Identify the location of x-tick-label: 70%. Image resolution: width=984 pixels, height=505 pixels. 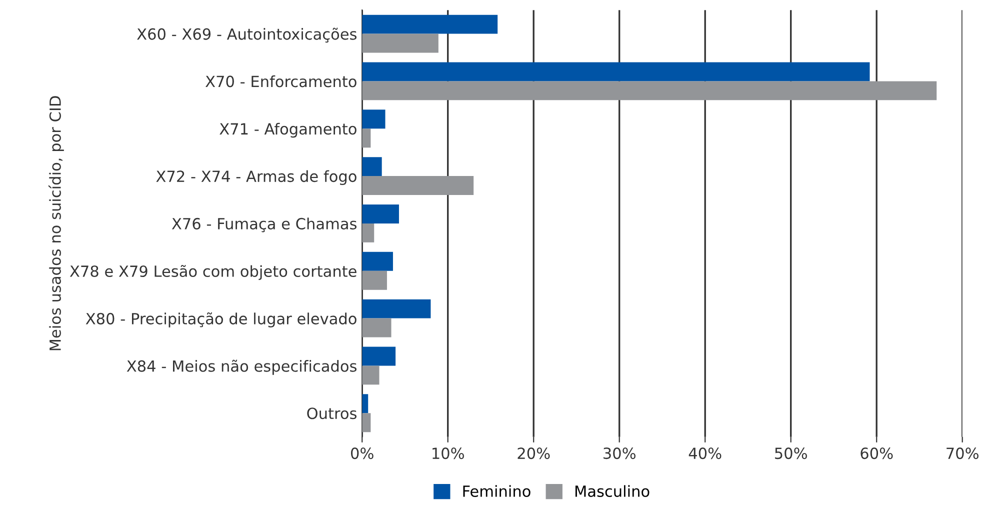
(962, 454).